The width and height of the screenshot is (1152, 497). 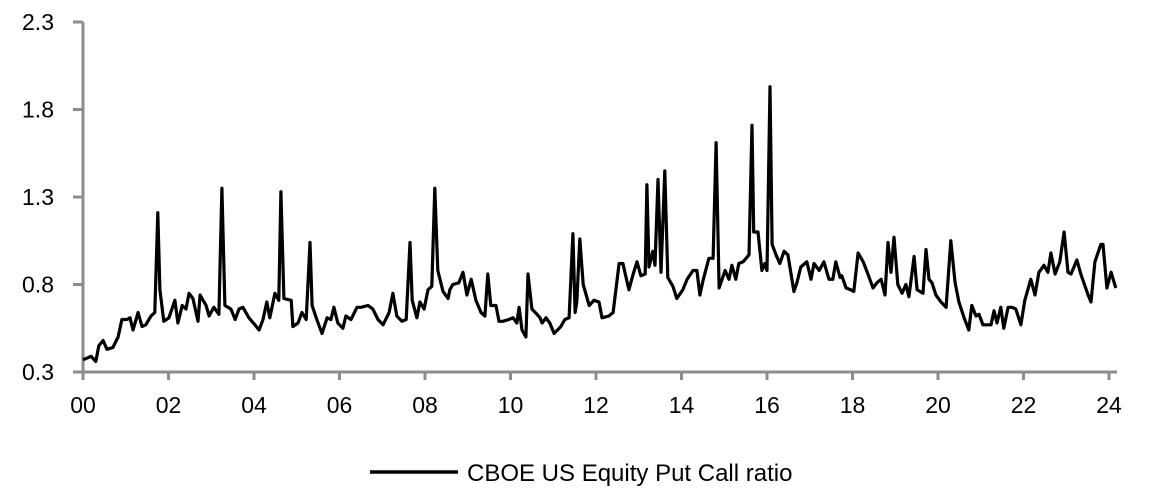 I want to click on y-tick-label: 1.3, so click(x=38, y=197).